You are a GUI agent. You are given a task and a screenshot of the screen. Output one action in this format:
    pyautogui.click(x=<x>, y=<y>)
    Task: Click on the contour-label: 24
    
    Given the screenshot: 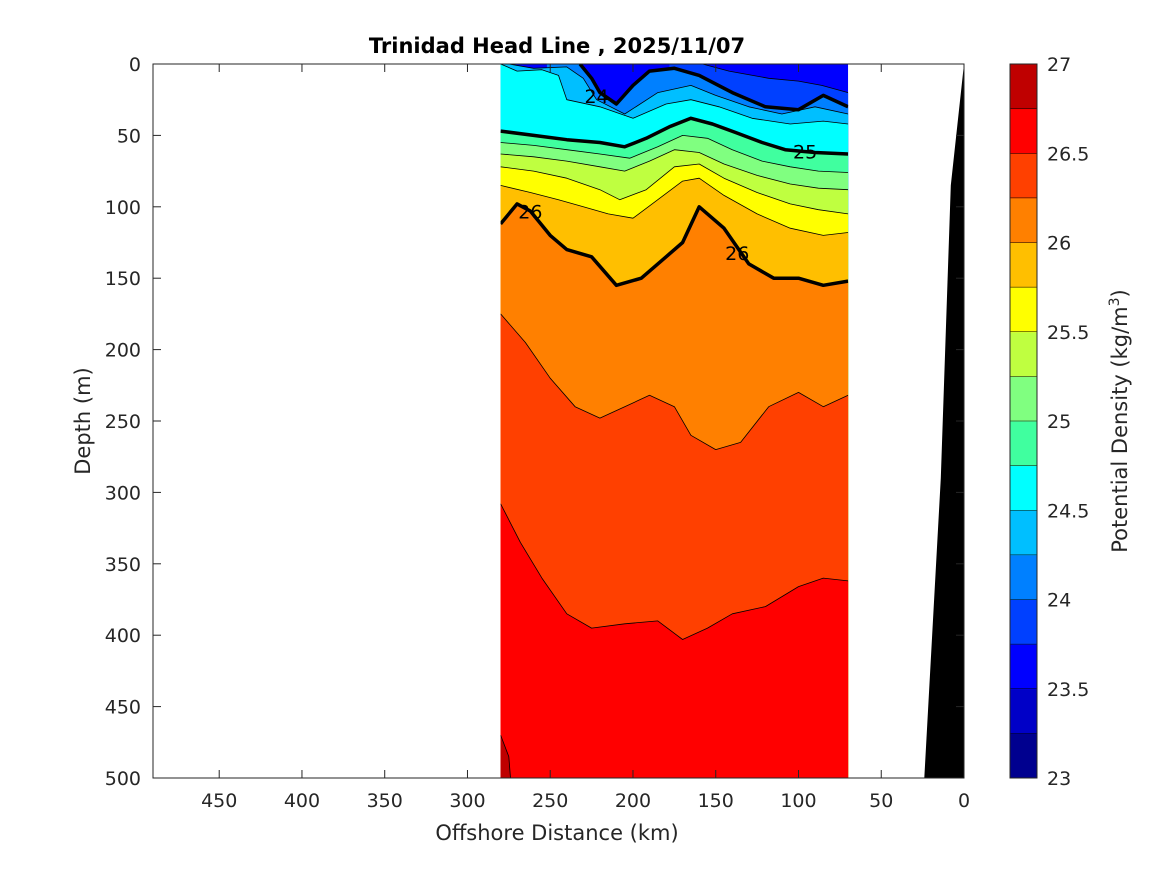 What is the action you would take?
    pyautogui.click(x=596, y=97)
    